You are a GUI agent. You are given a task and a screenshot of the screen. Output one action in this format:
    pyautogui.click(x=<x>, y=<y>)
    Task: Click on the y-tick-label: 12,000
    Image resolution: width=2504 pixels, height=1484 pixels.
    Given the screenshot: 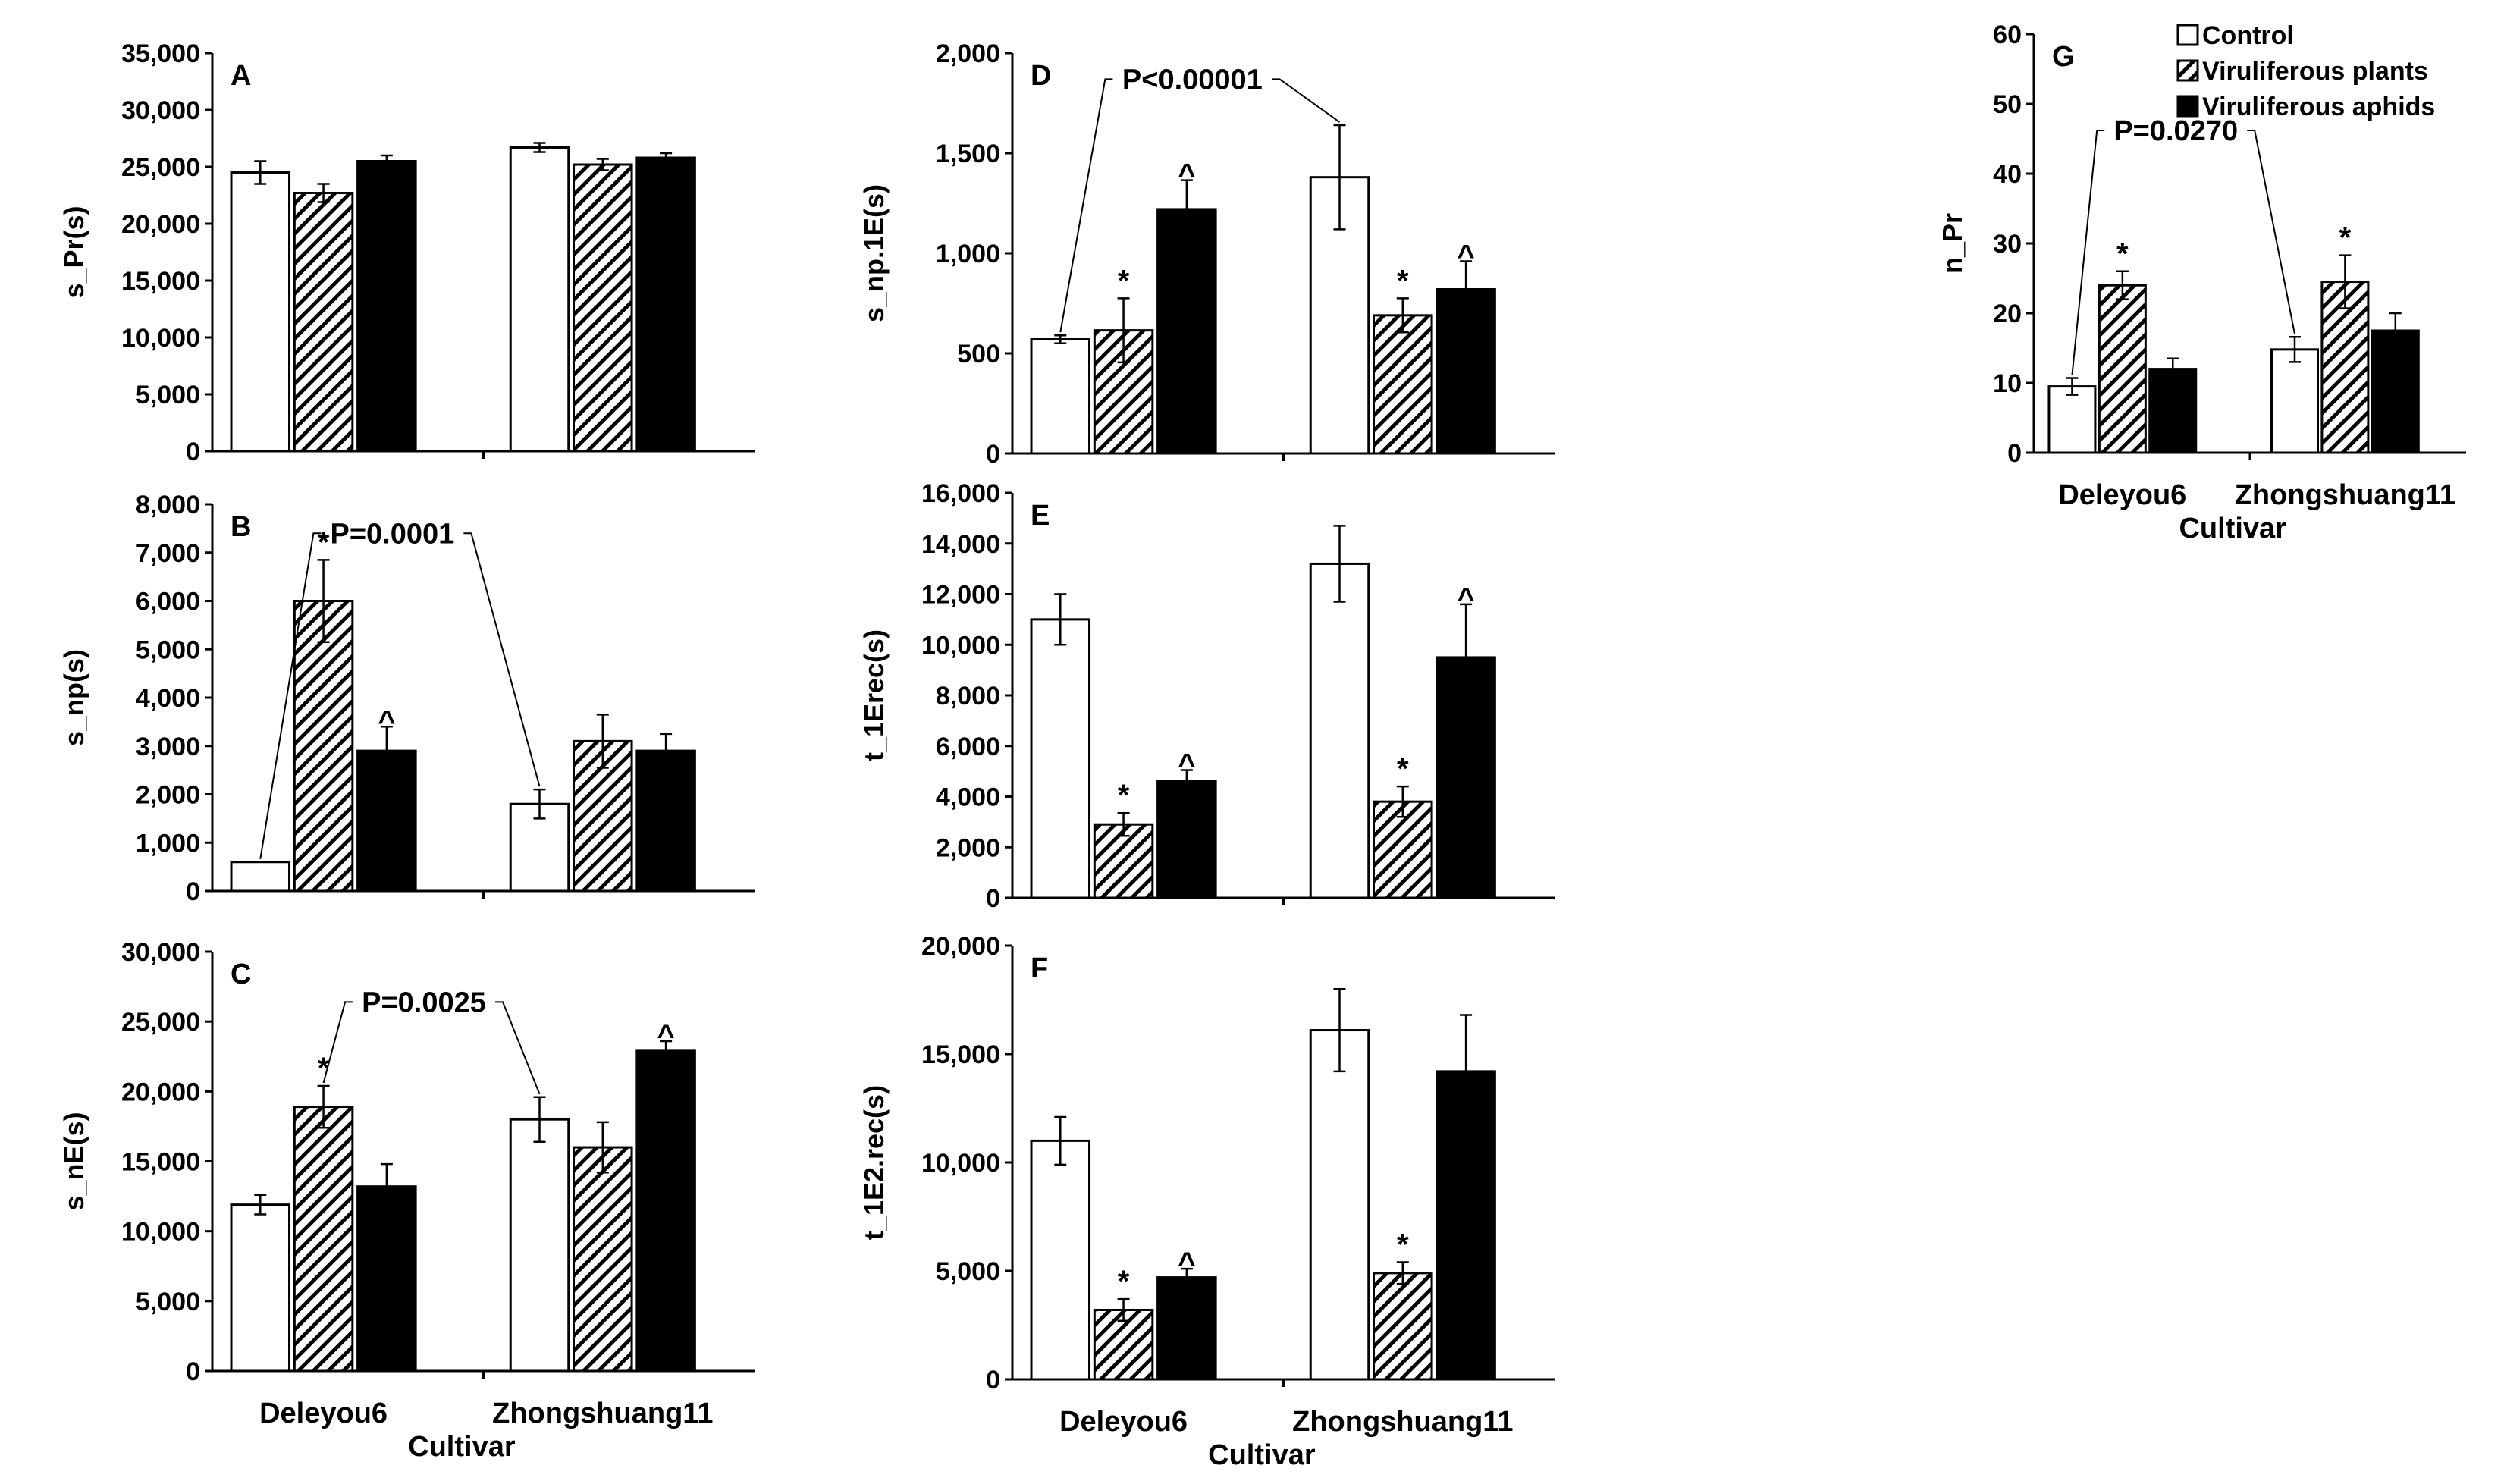 What is the action you would take?
    pyautogui.click(x=961, y=595)
    